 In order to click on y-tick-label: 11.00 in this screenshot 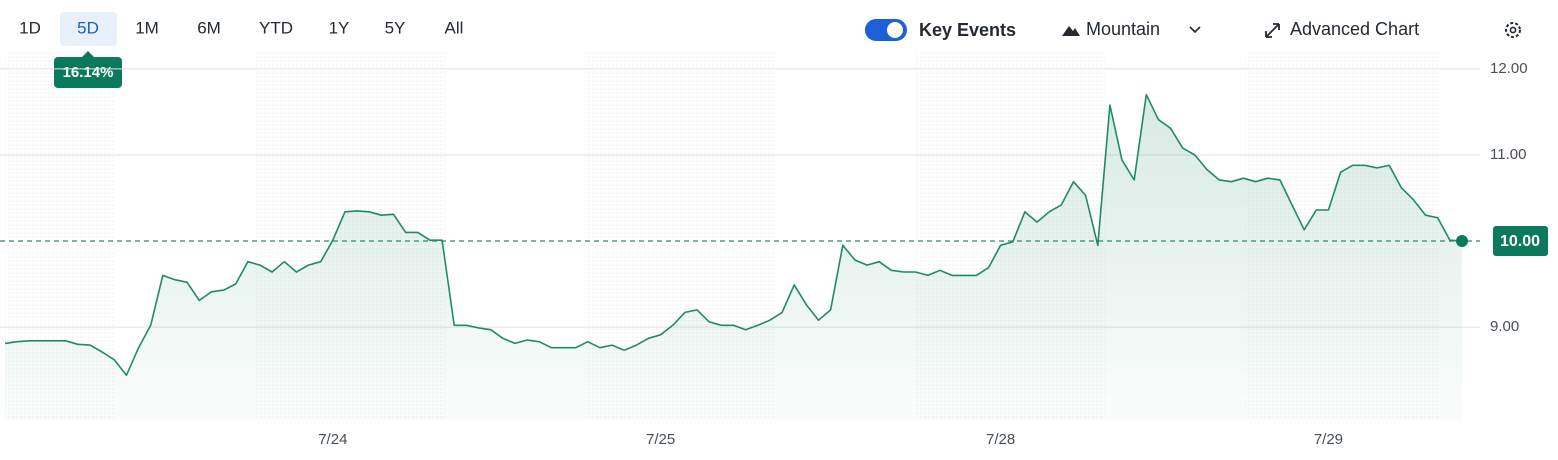, I will do `click(1508, 154)`.